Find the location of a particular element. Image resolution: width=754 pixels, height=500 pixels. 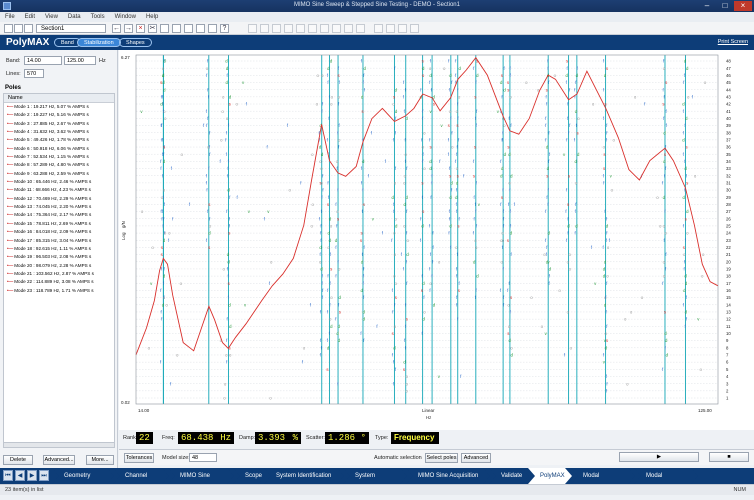

menu-tools: Tools is located at coordinates (97, 17).